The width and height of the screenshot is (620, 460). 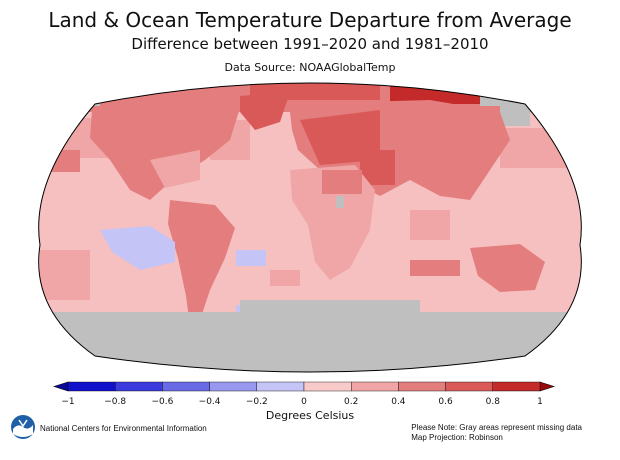 What do you see at coordinates (398, 402) in the screenshot?
I see `colorbar-tick-label: 0.4` at bounding box center [398, 402].